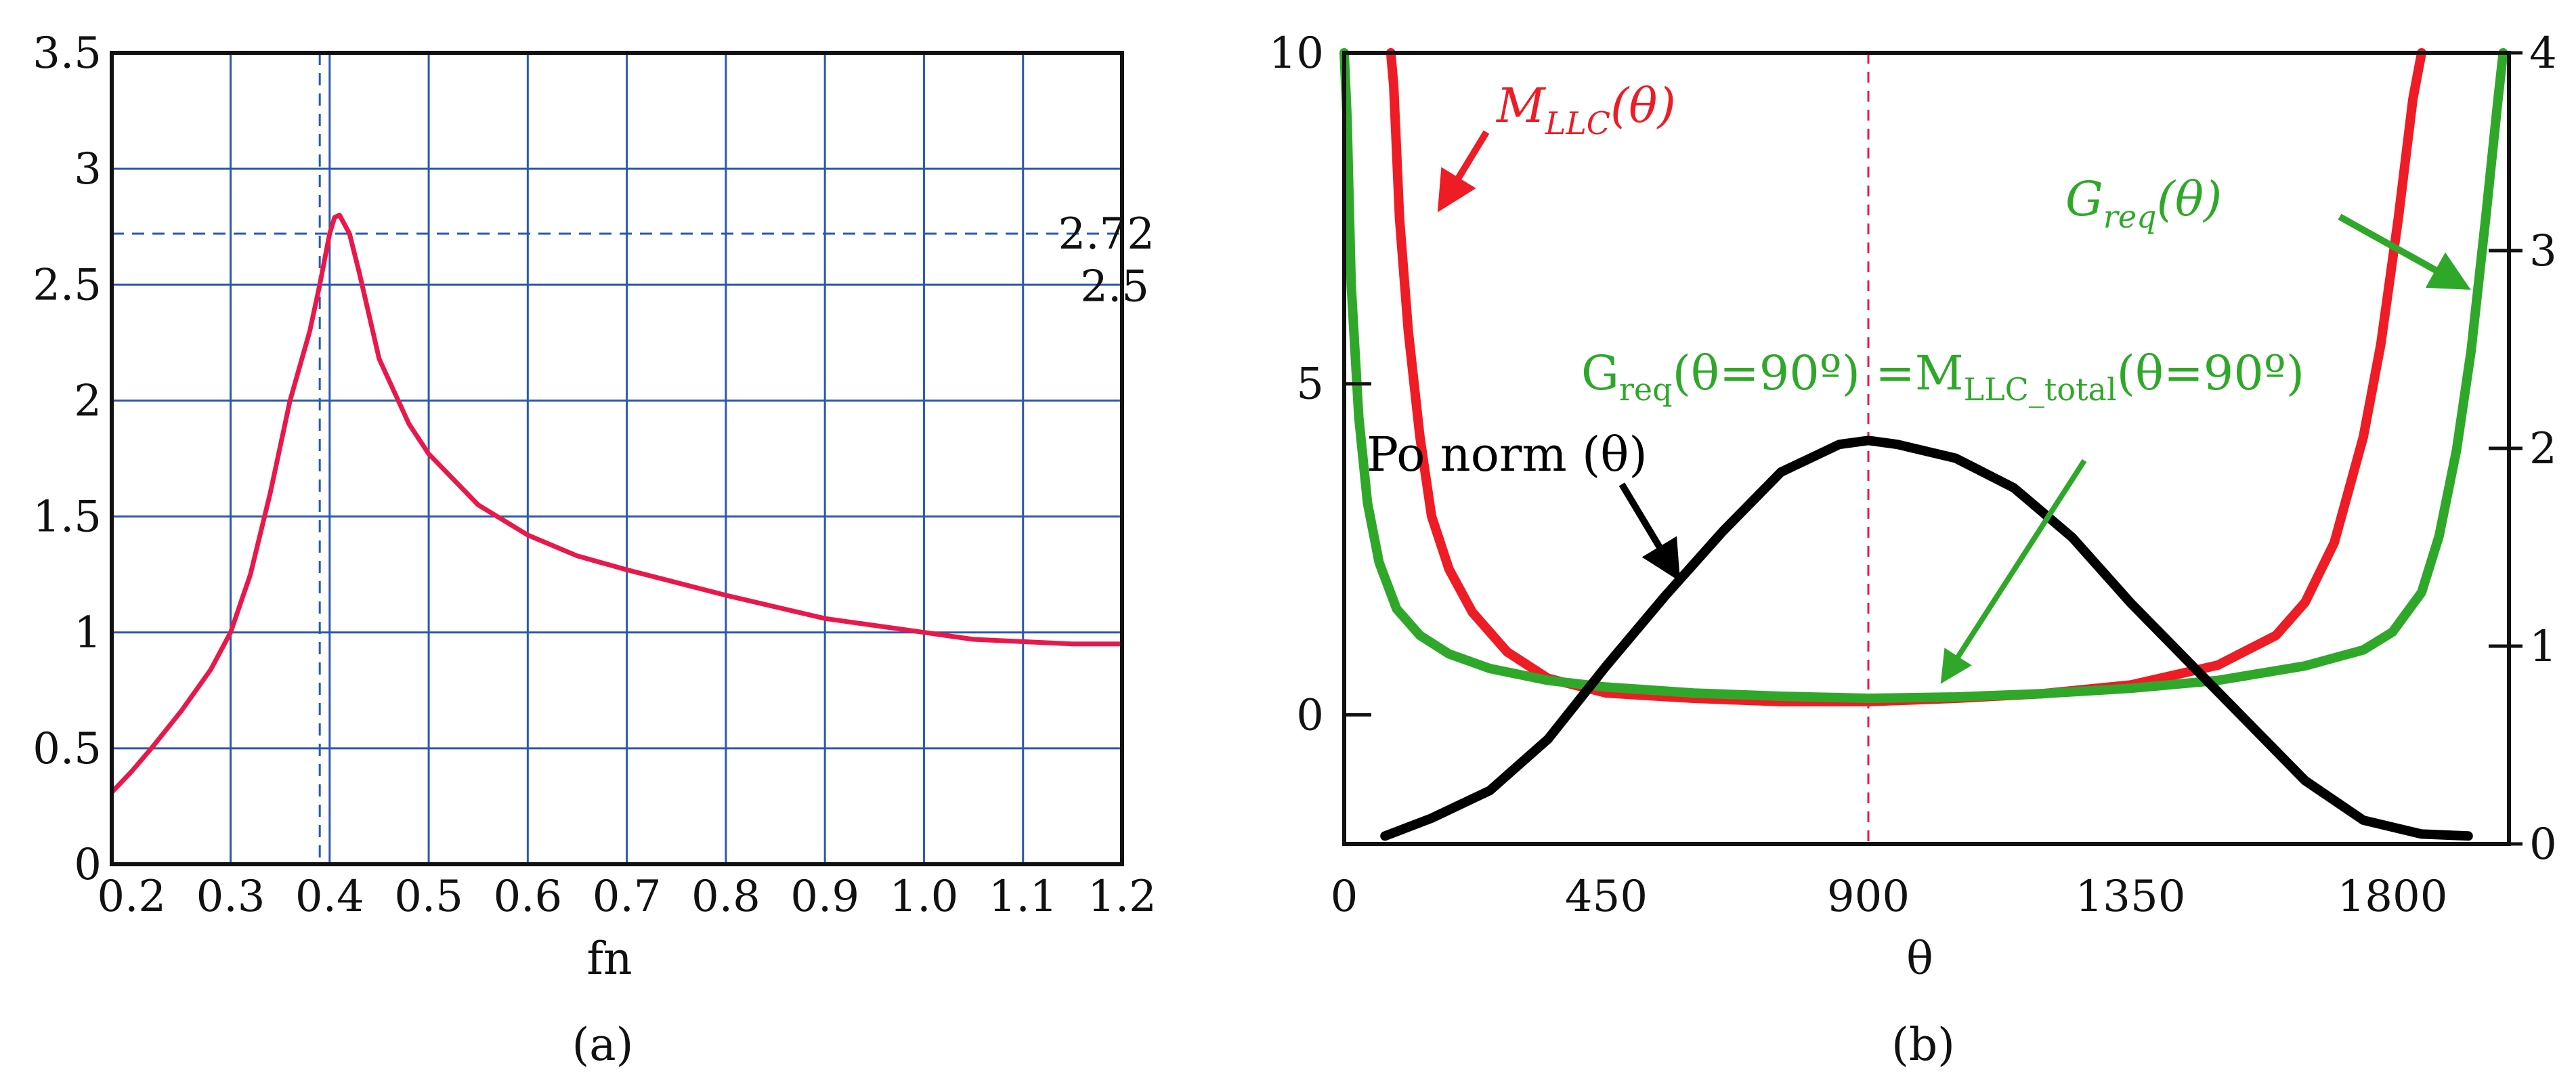 The height and width of the screenshot is (1083, 2576). I want to click on y-tick-label: 10, so click(1296, 53).